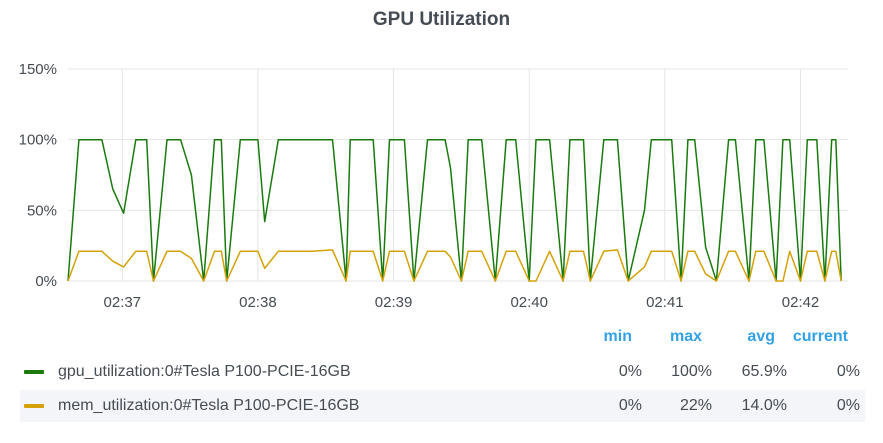  What do you see at coordinates (38, 140) in the screenshot?
I see `y-tick-label: 100%` at bounding box center [38, 140].